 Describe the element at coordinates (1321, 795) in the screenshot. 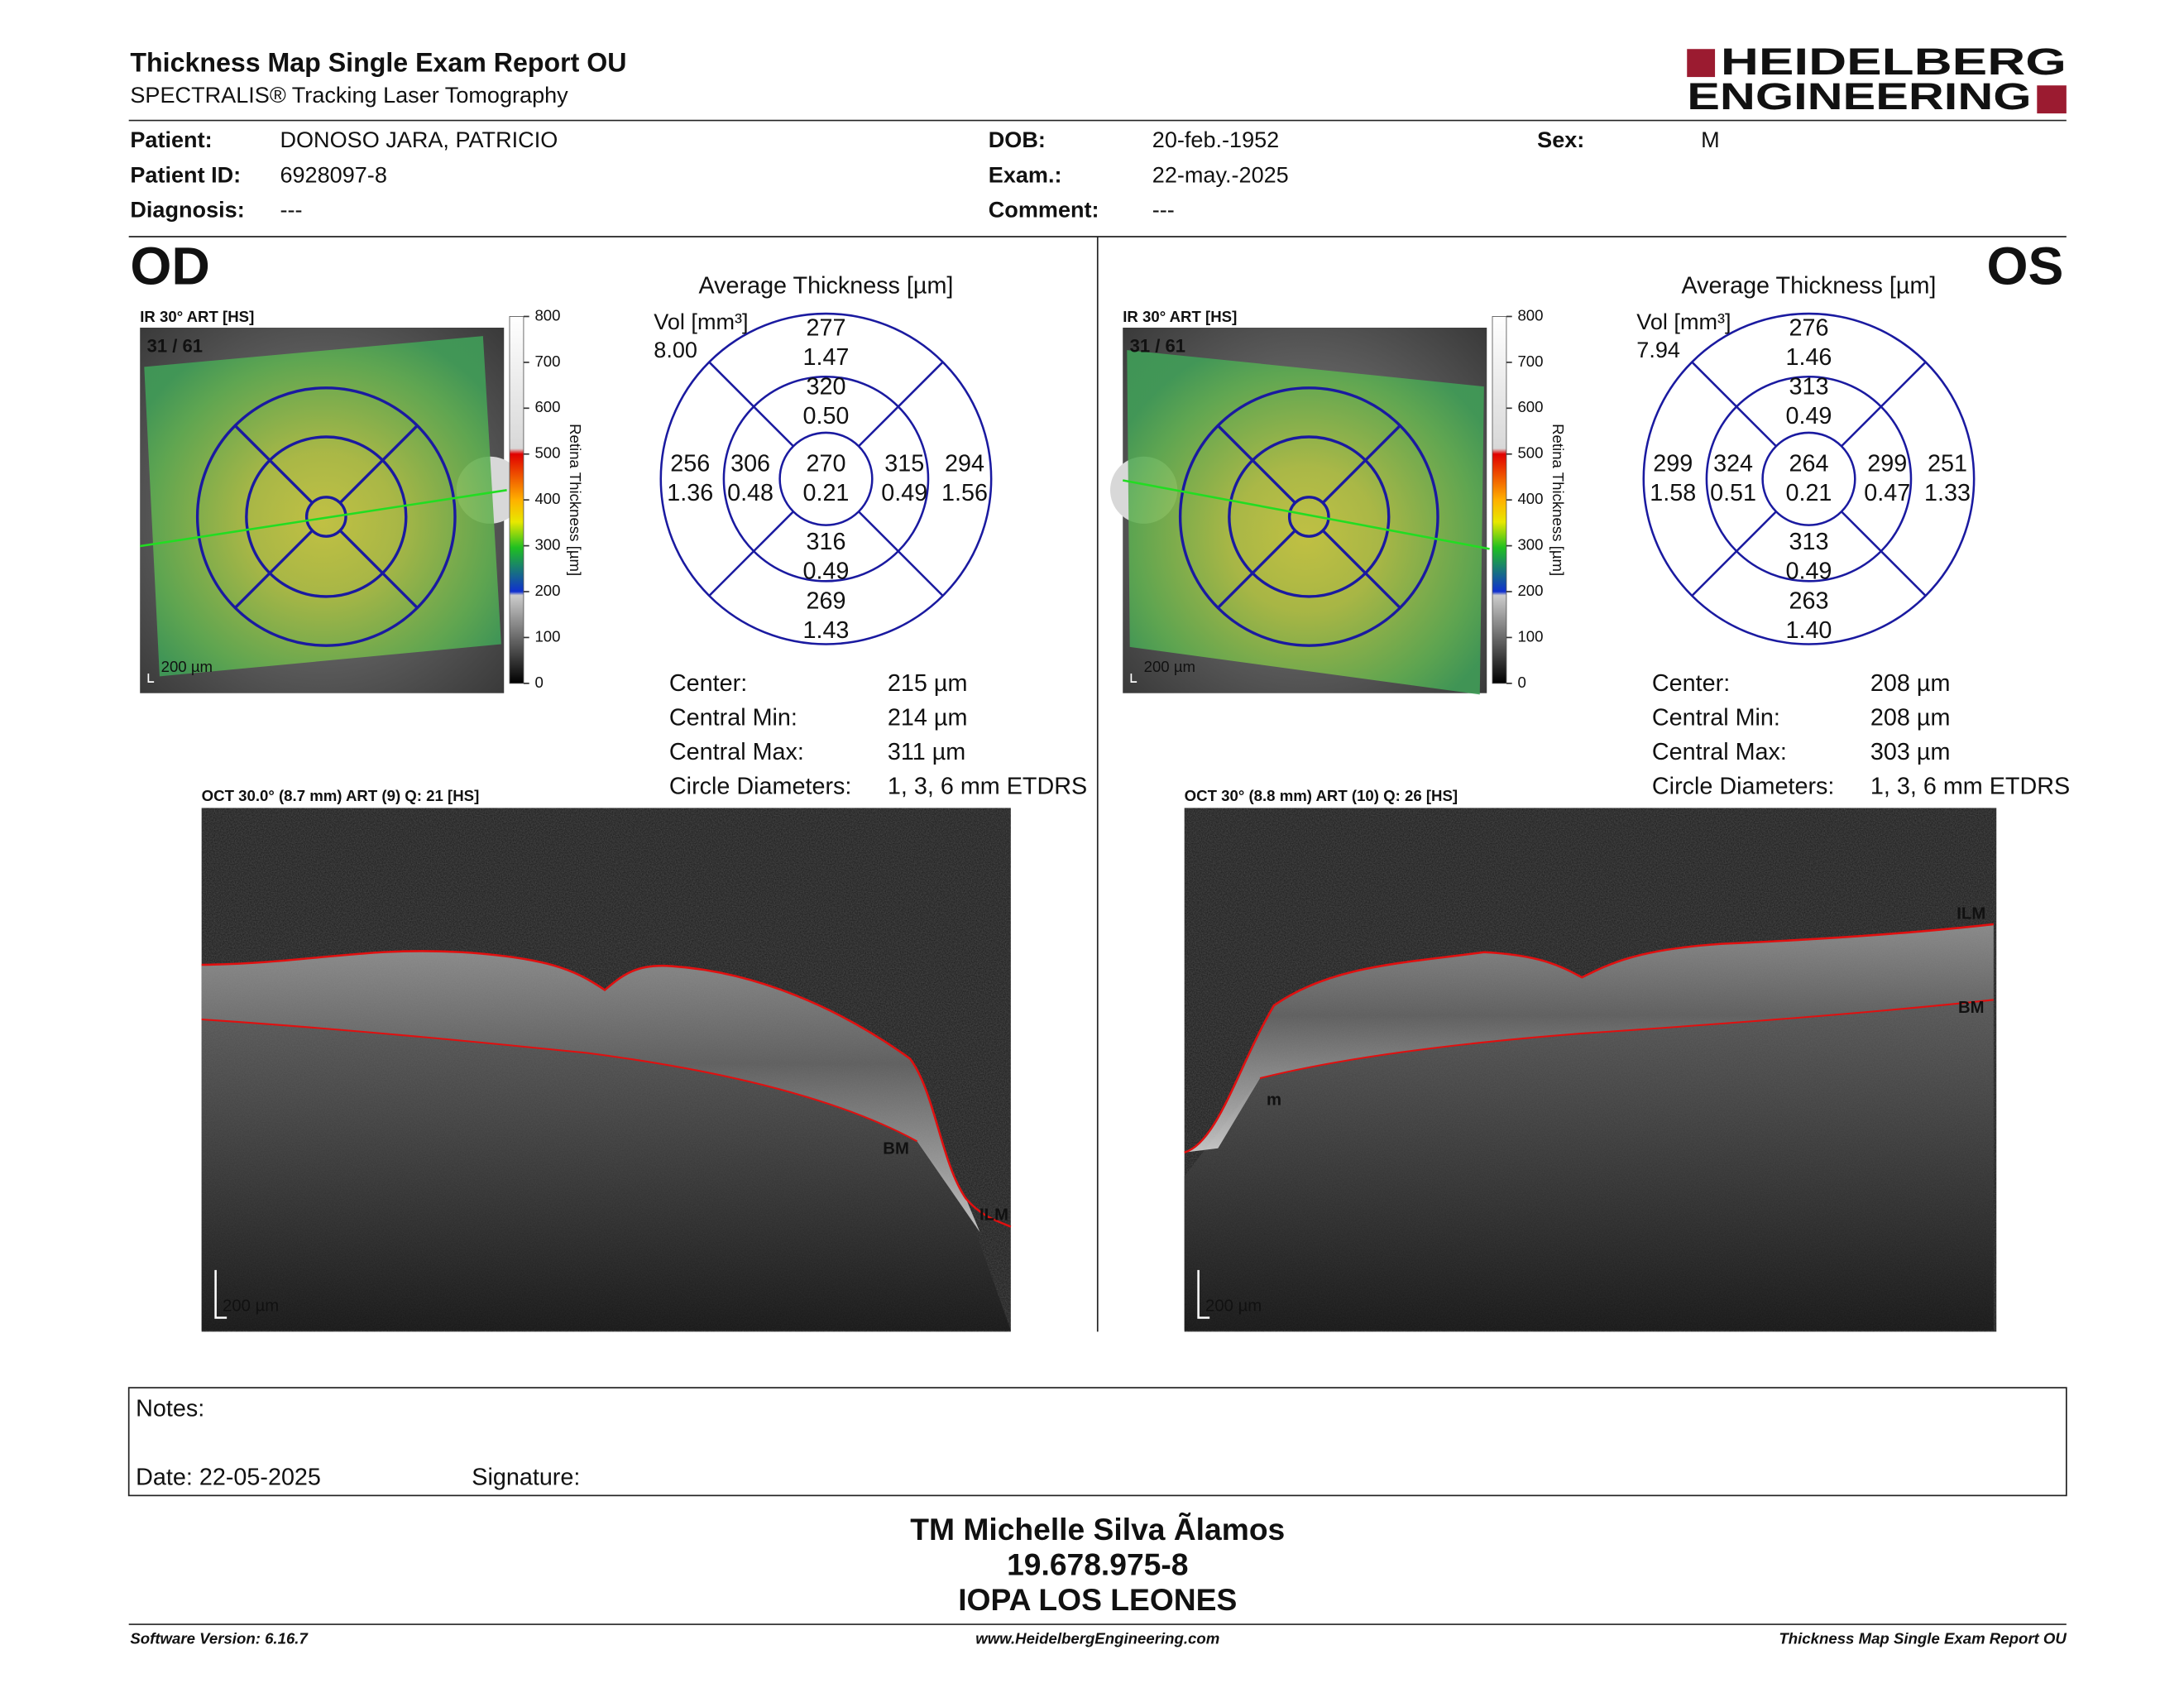

I see `oct-label: OCT 30° (8.8 mm) ART (10) Q: 26 [HS]` at that location.